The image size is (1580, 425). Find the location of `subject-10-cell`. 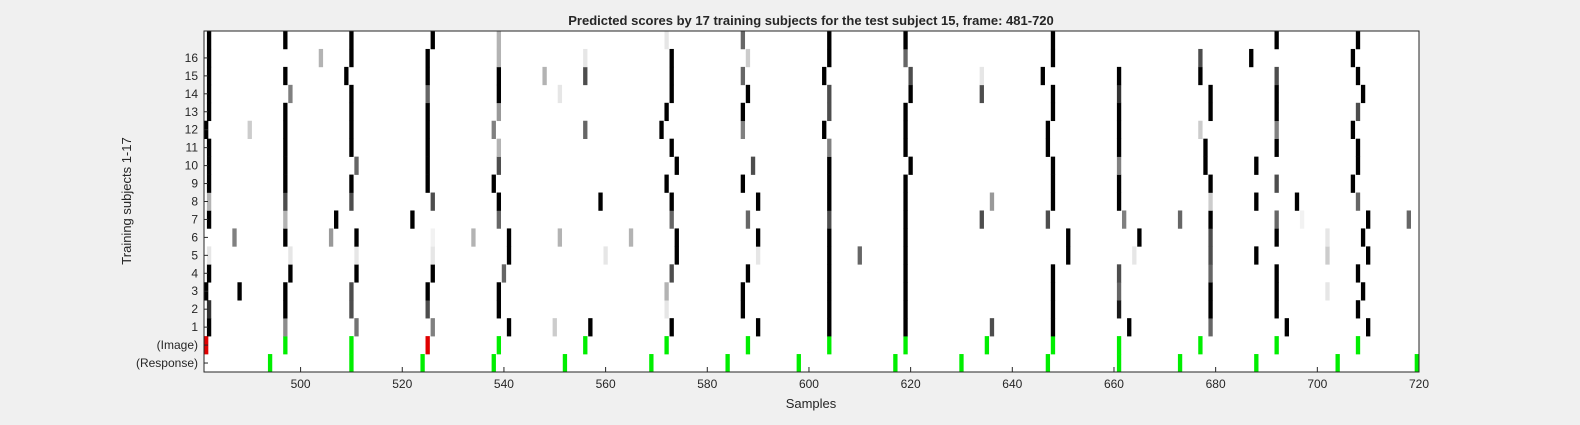

subject-10-cell is located at coordinates (356, 165).